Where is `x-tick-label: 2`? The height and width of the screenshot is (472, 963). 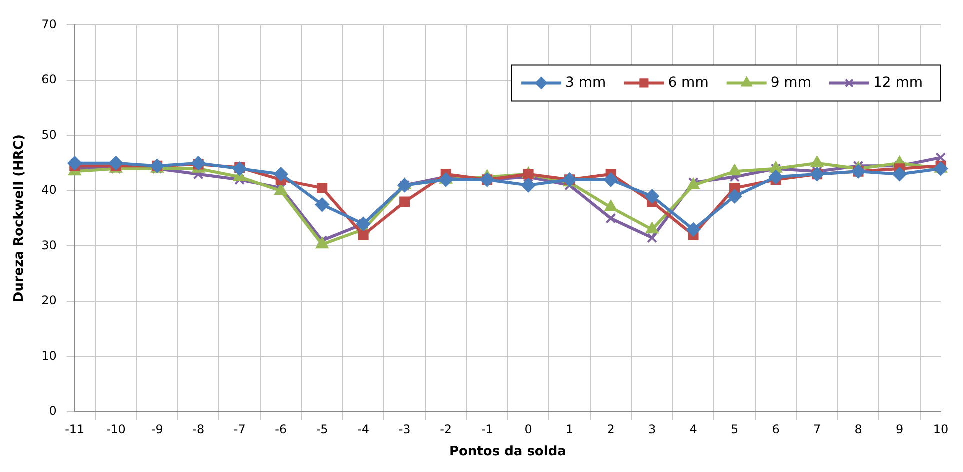 x-tick-label: 2 is located at coordinates (611, 429).